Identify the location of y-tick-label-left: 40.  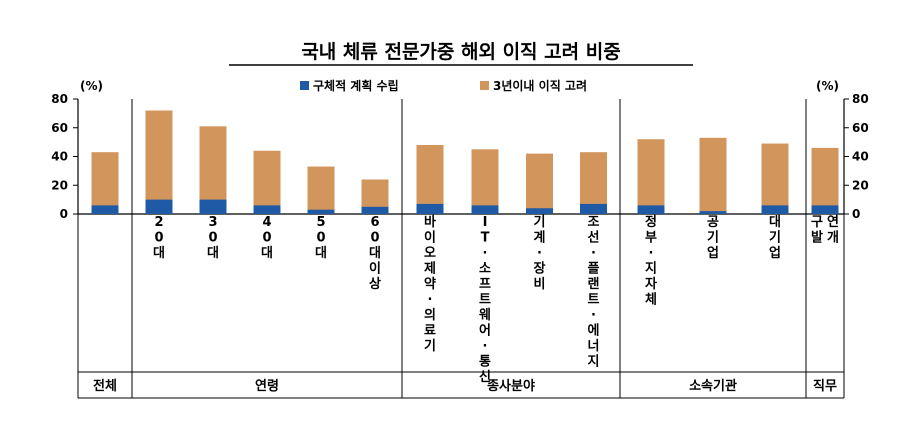
(59, 157).